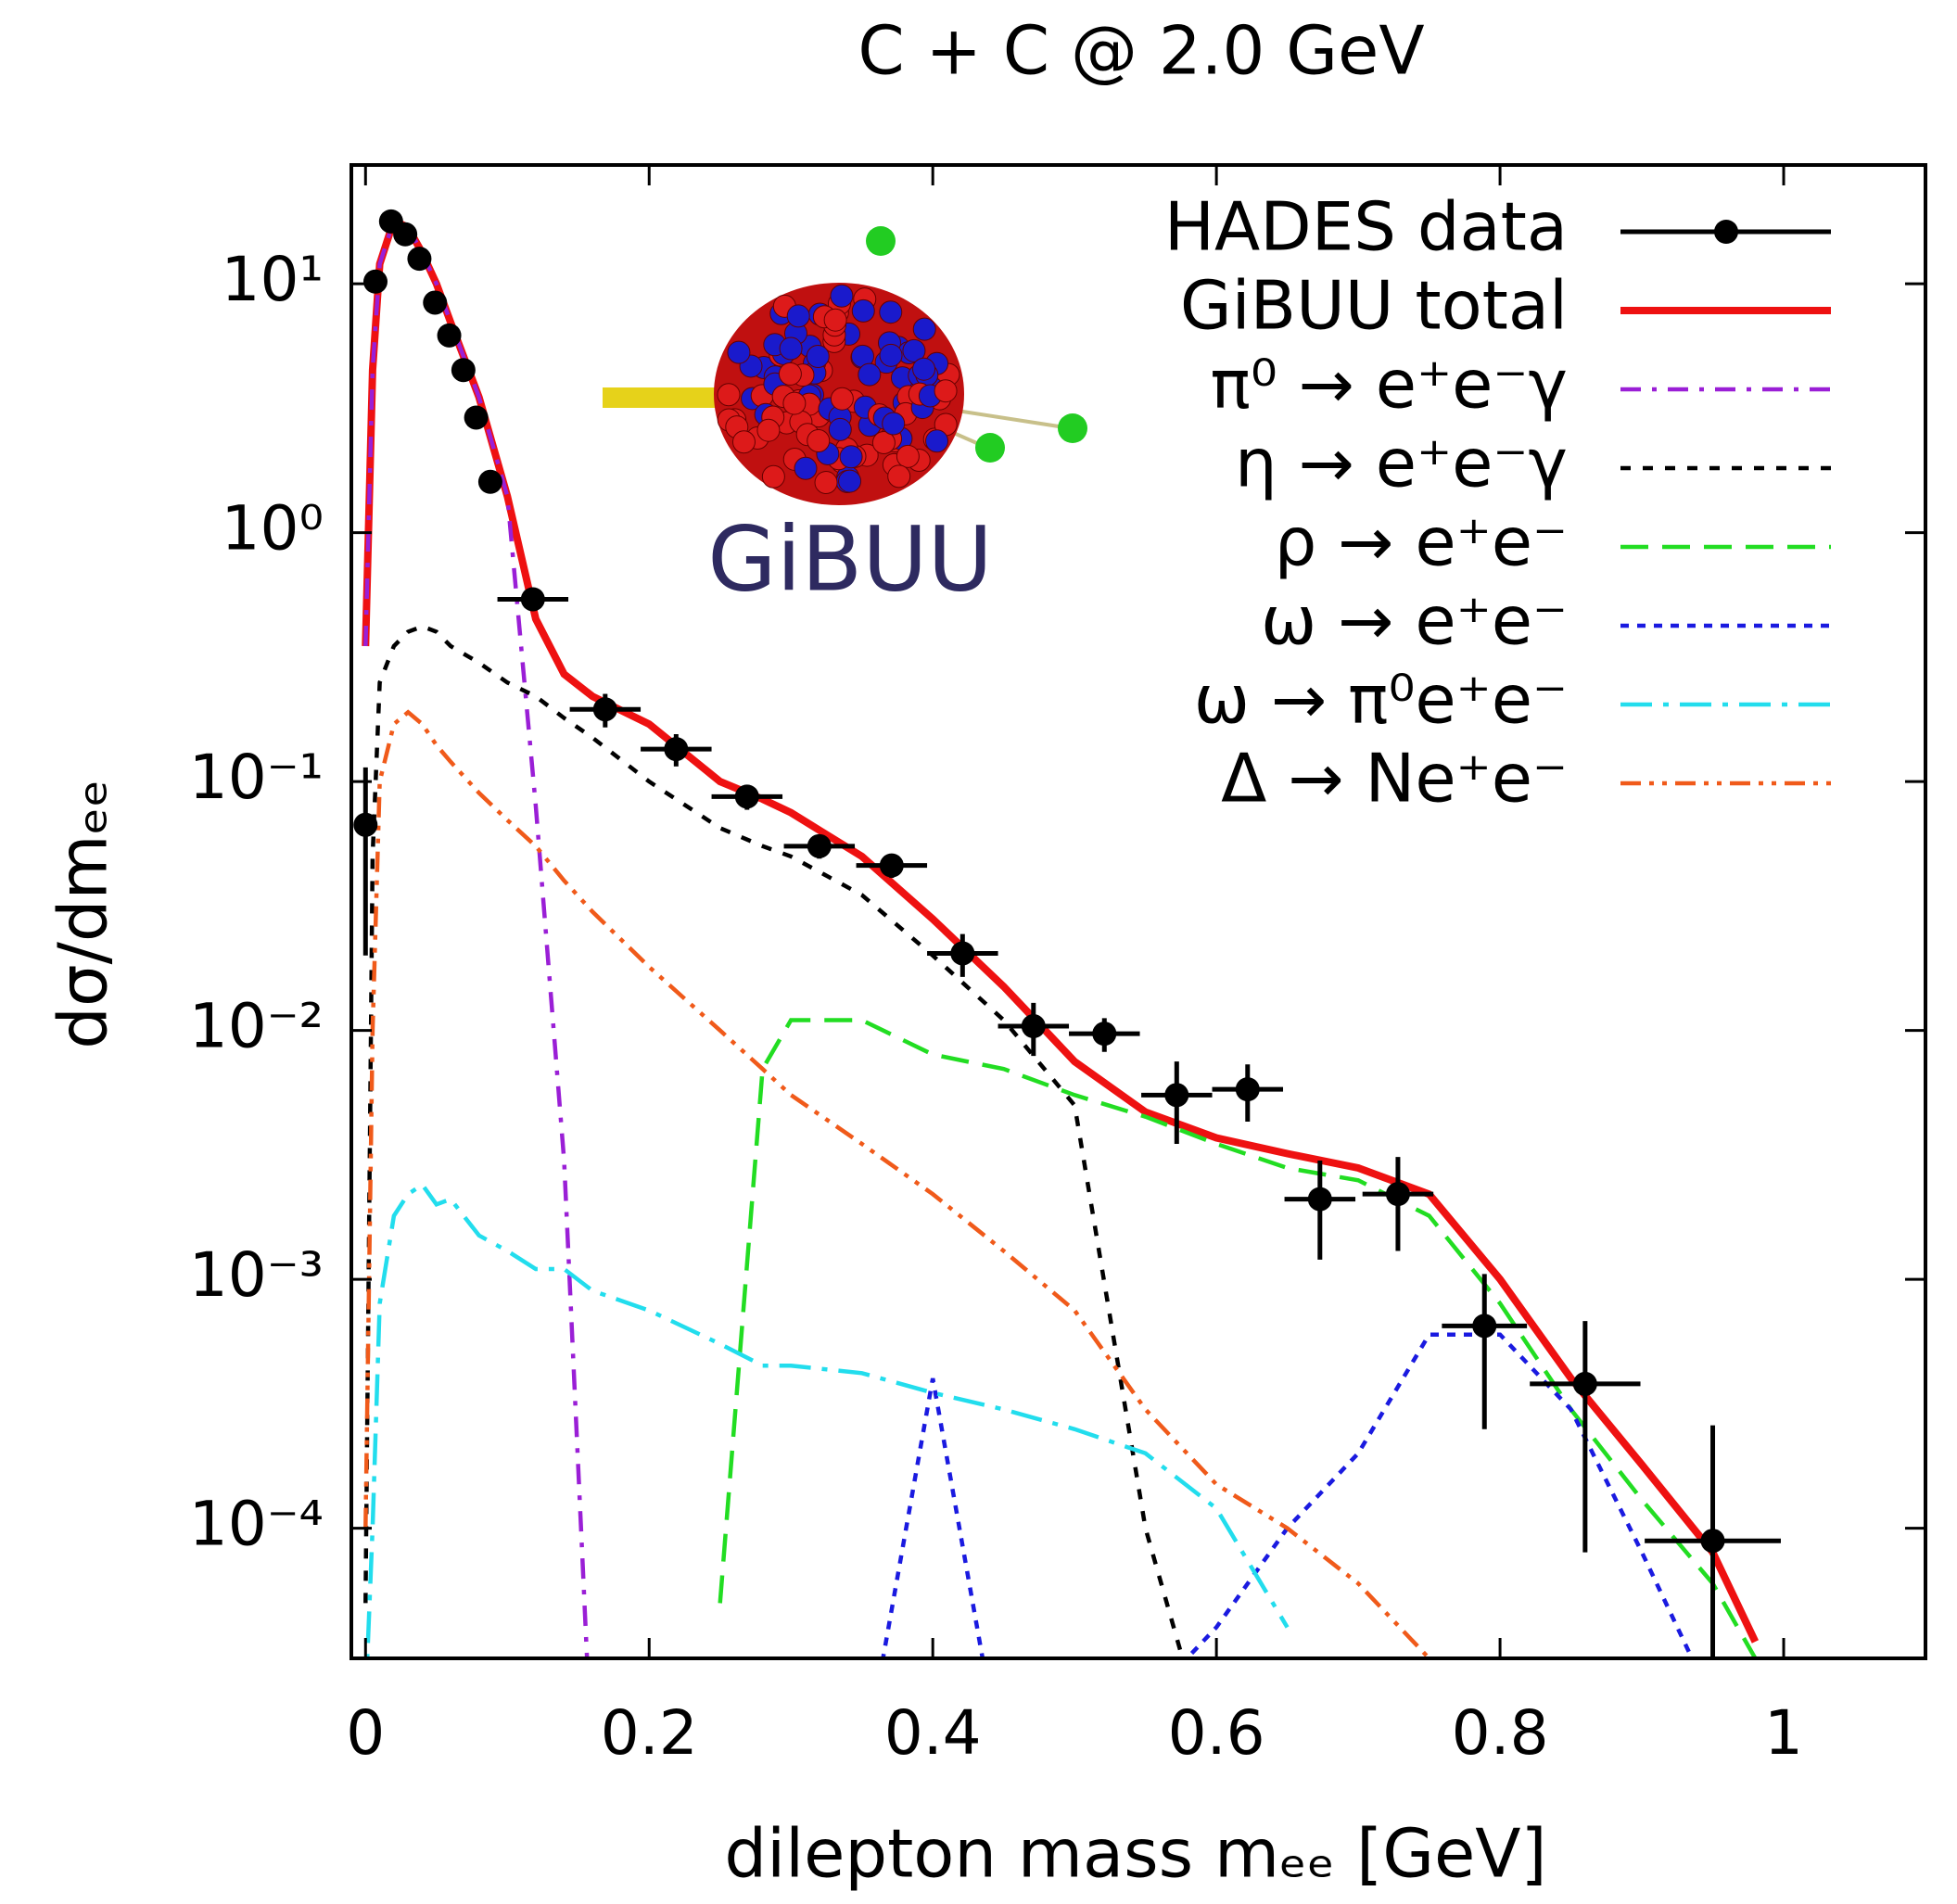 Image resolution: width=1957 pixels, height=1904 pixels. What do you see at coordinates (1389, 385) in the screenshot?
I see `legend-label: π⁰ → e⁺e⁻γ` at bounding box center [1389, 385].